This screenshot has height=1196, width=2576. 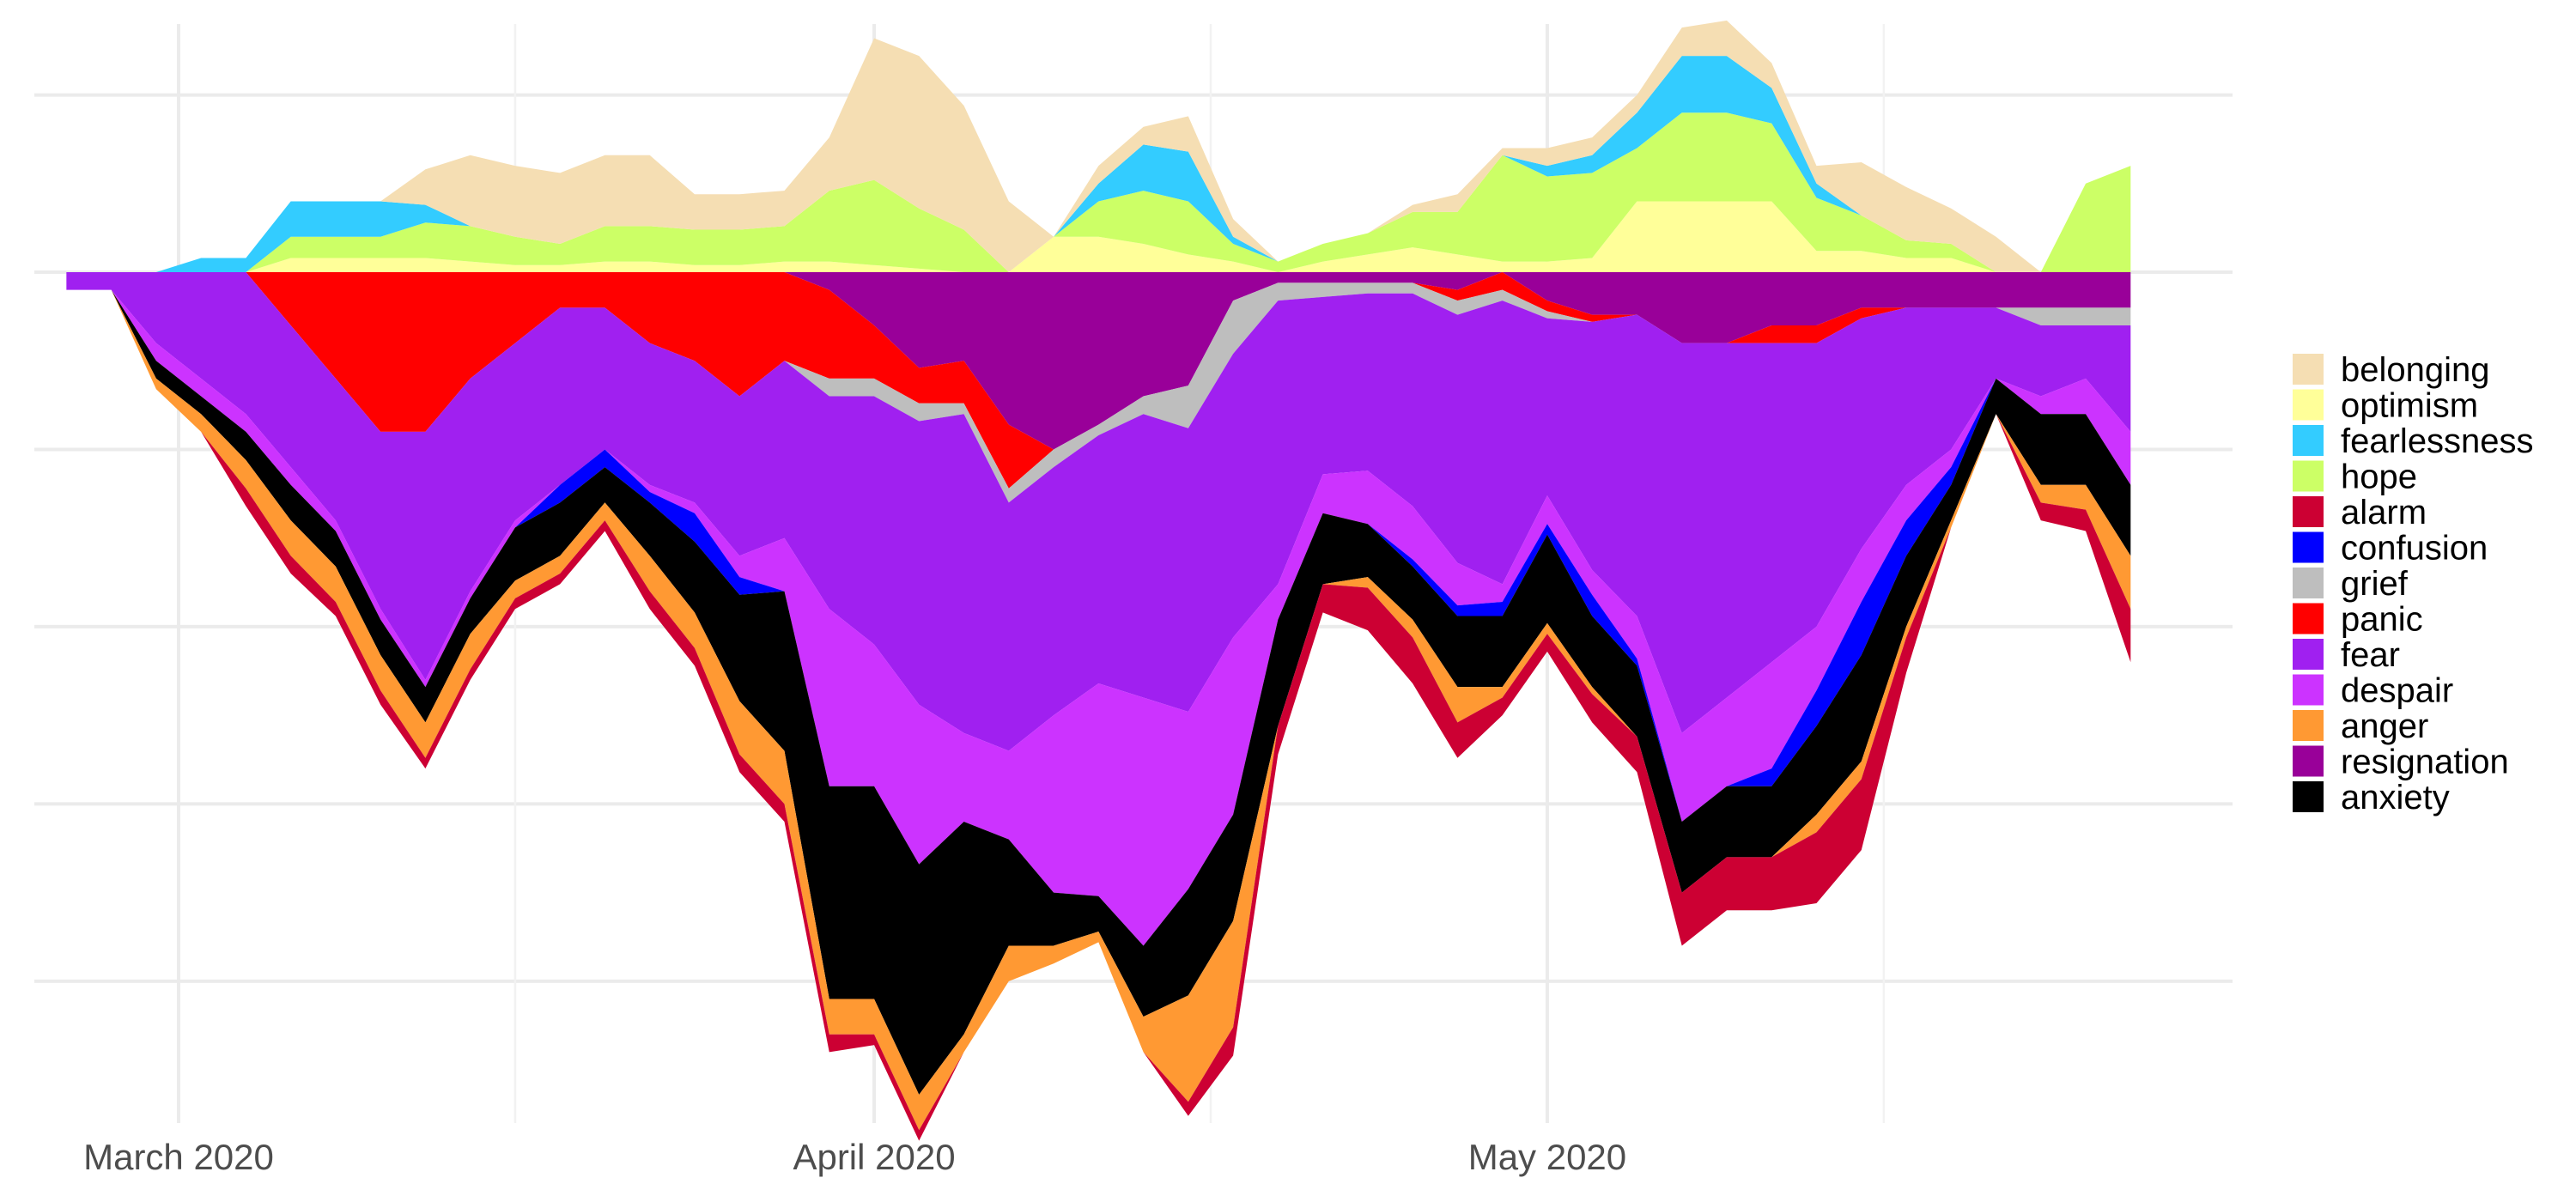 I want to click on legend-item-grief: grief, so click(x=2351, y=584).